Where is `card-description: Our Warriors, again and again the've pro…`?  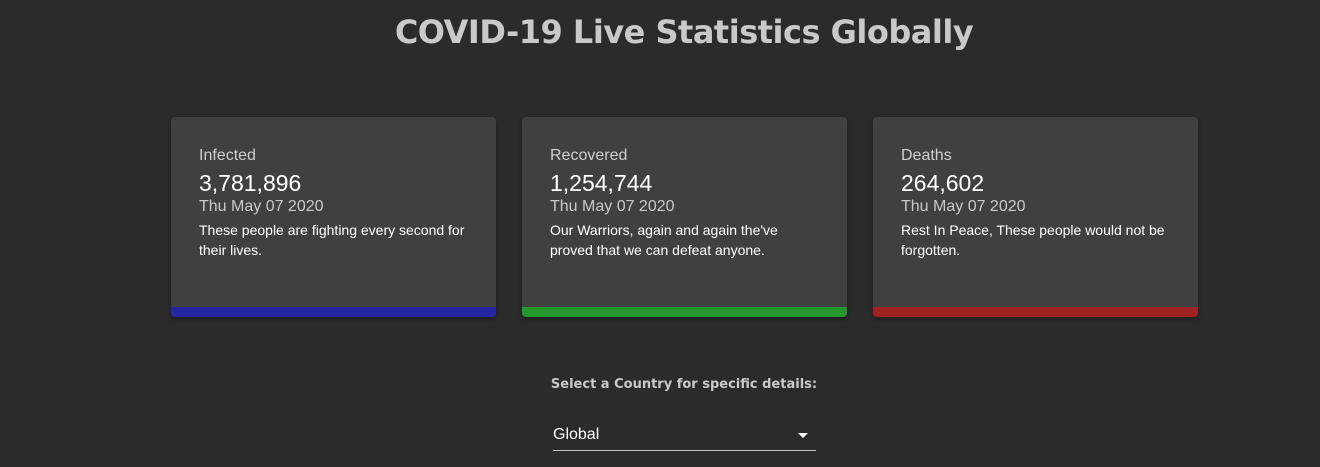 card-description: Our Warriors, again and again the've pro… is located at coordinates (664, 240).